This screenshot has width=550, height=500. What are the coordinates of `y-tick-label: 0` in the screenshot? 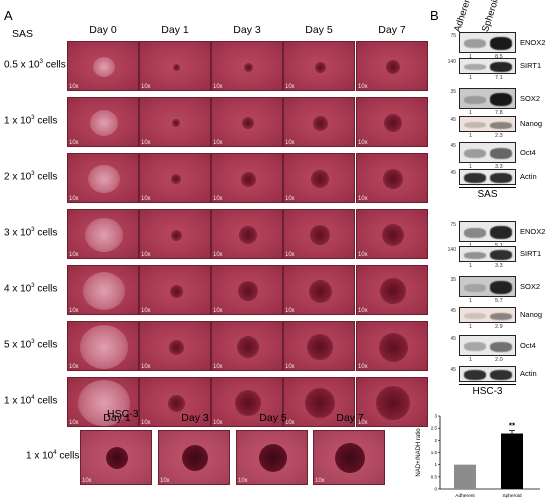 It's located at (435, 489).